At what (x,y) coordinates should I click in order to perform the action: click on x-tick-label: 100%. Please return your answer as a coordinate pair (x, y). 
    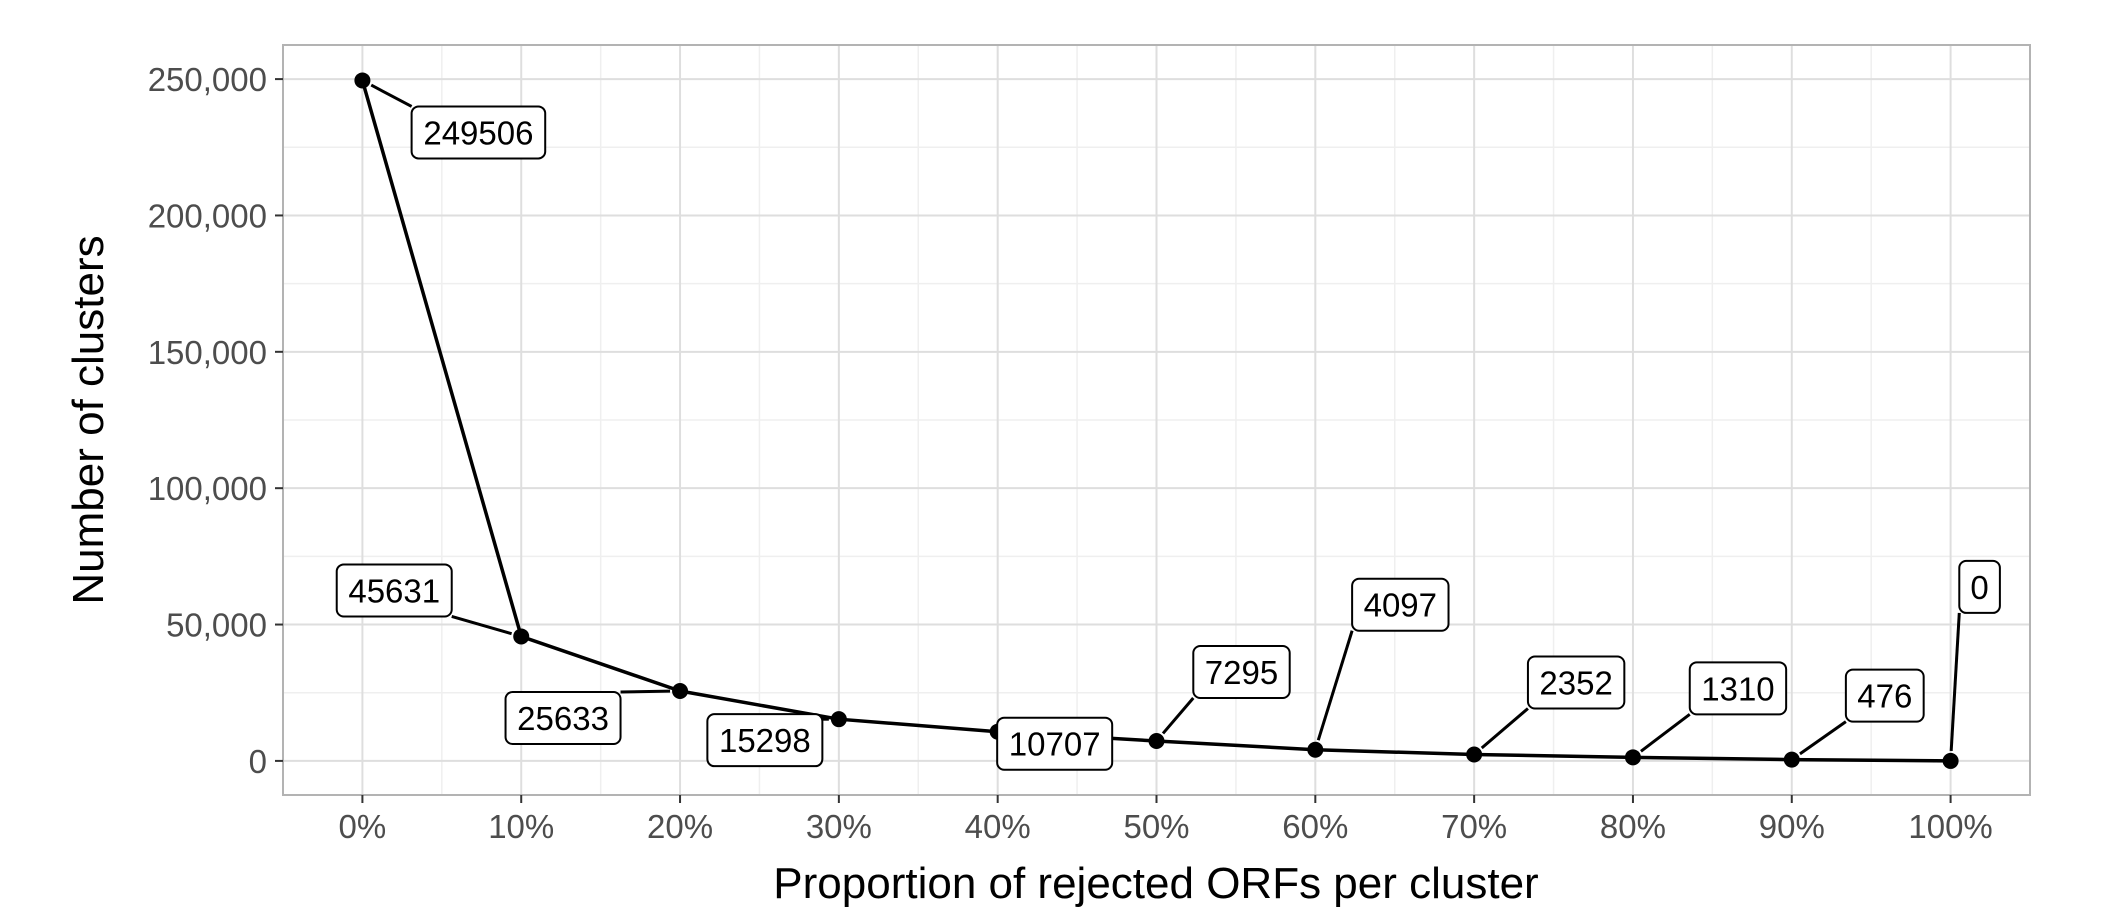
    Looking at the image, I should click on (1950, 826).